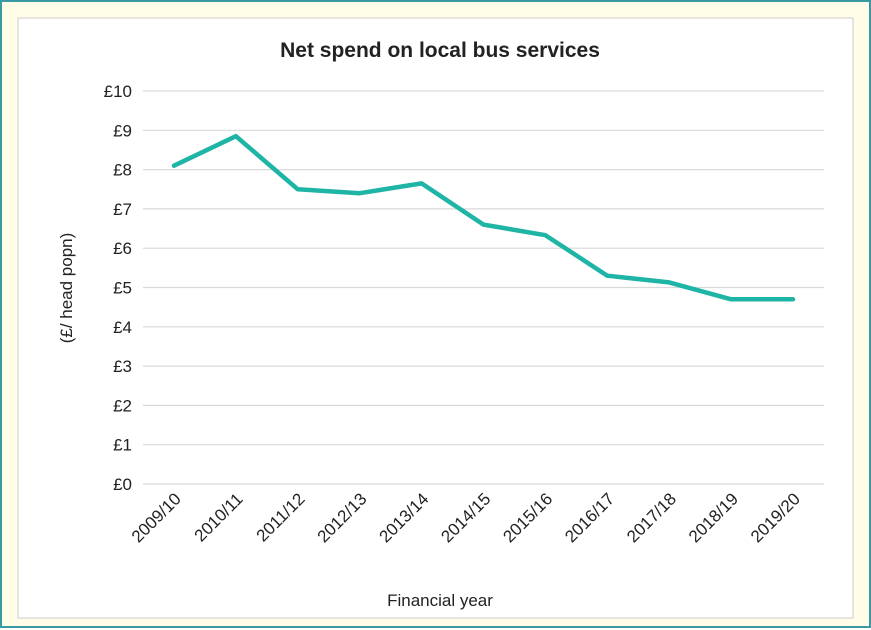  What do you see at coordinates (122, 327) in the screenshot?
I see `y-tick-label: £4` at bounding box center [122, 327].